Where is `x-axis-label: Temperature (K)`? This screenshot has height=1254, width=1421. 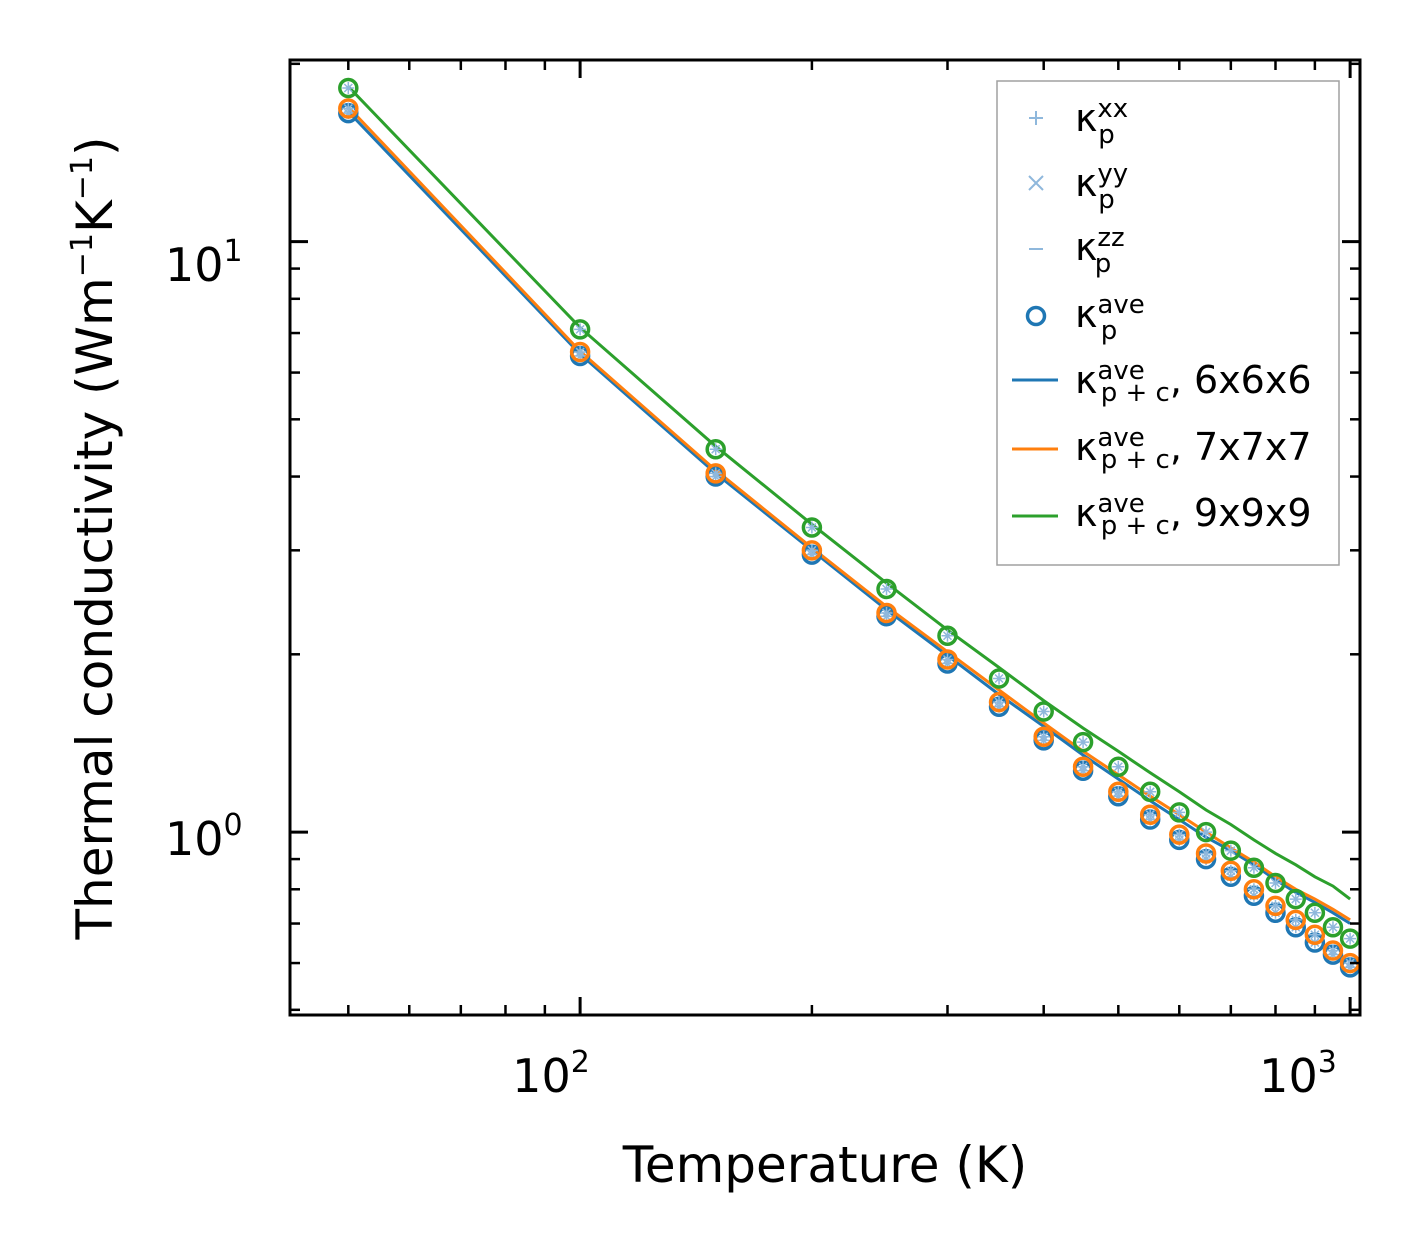
x-axis-label: Temperature (K) is located at coordinates (824, 1165).